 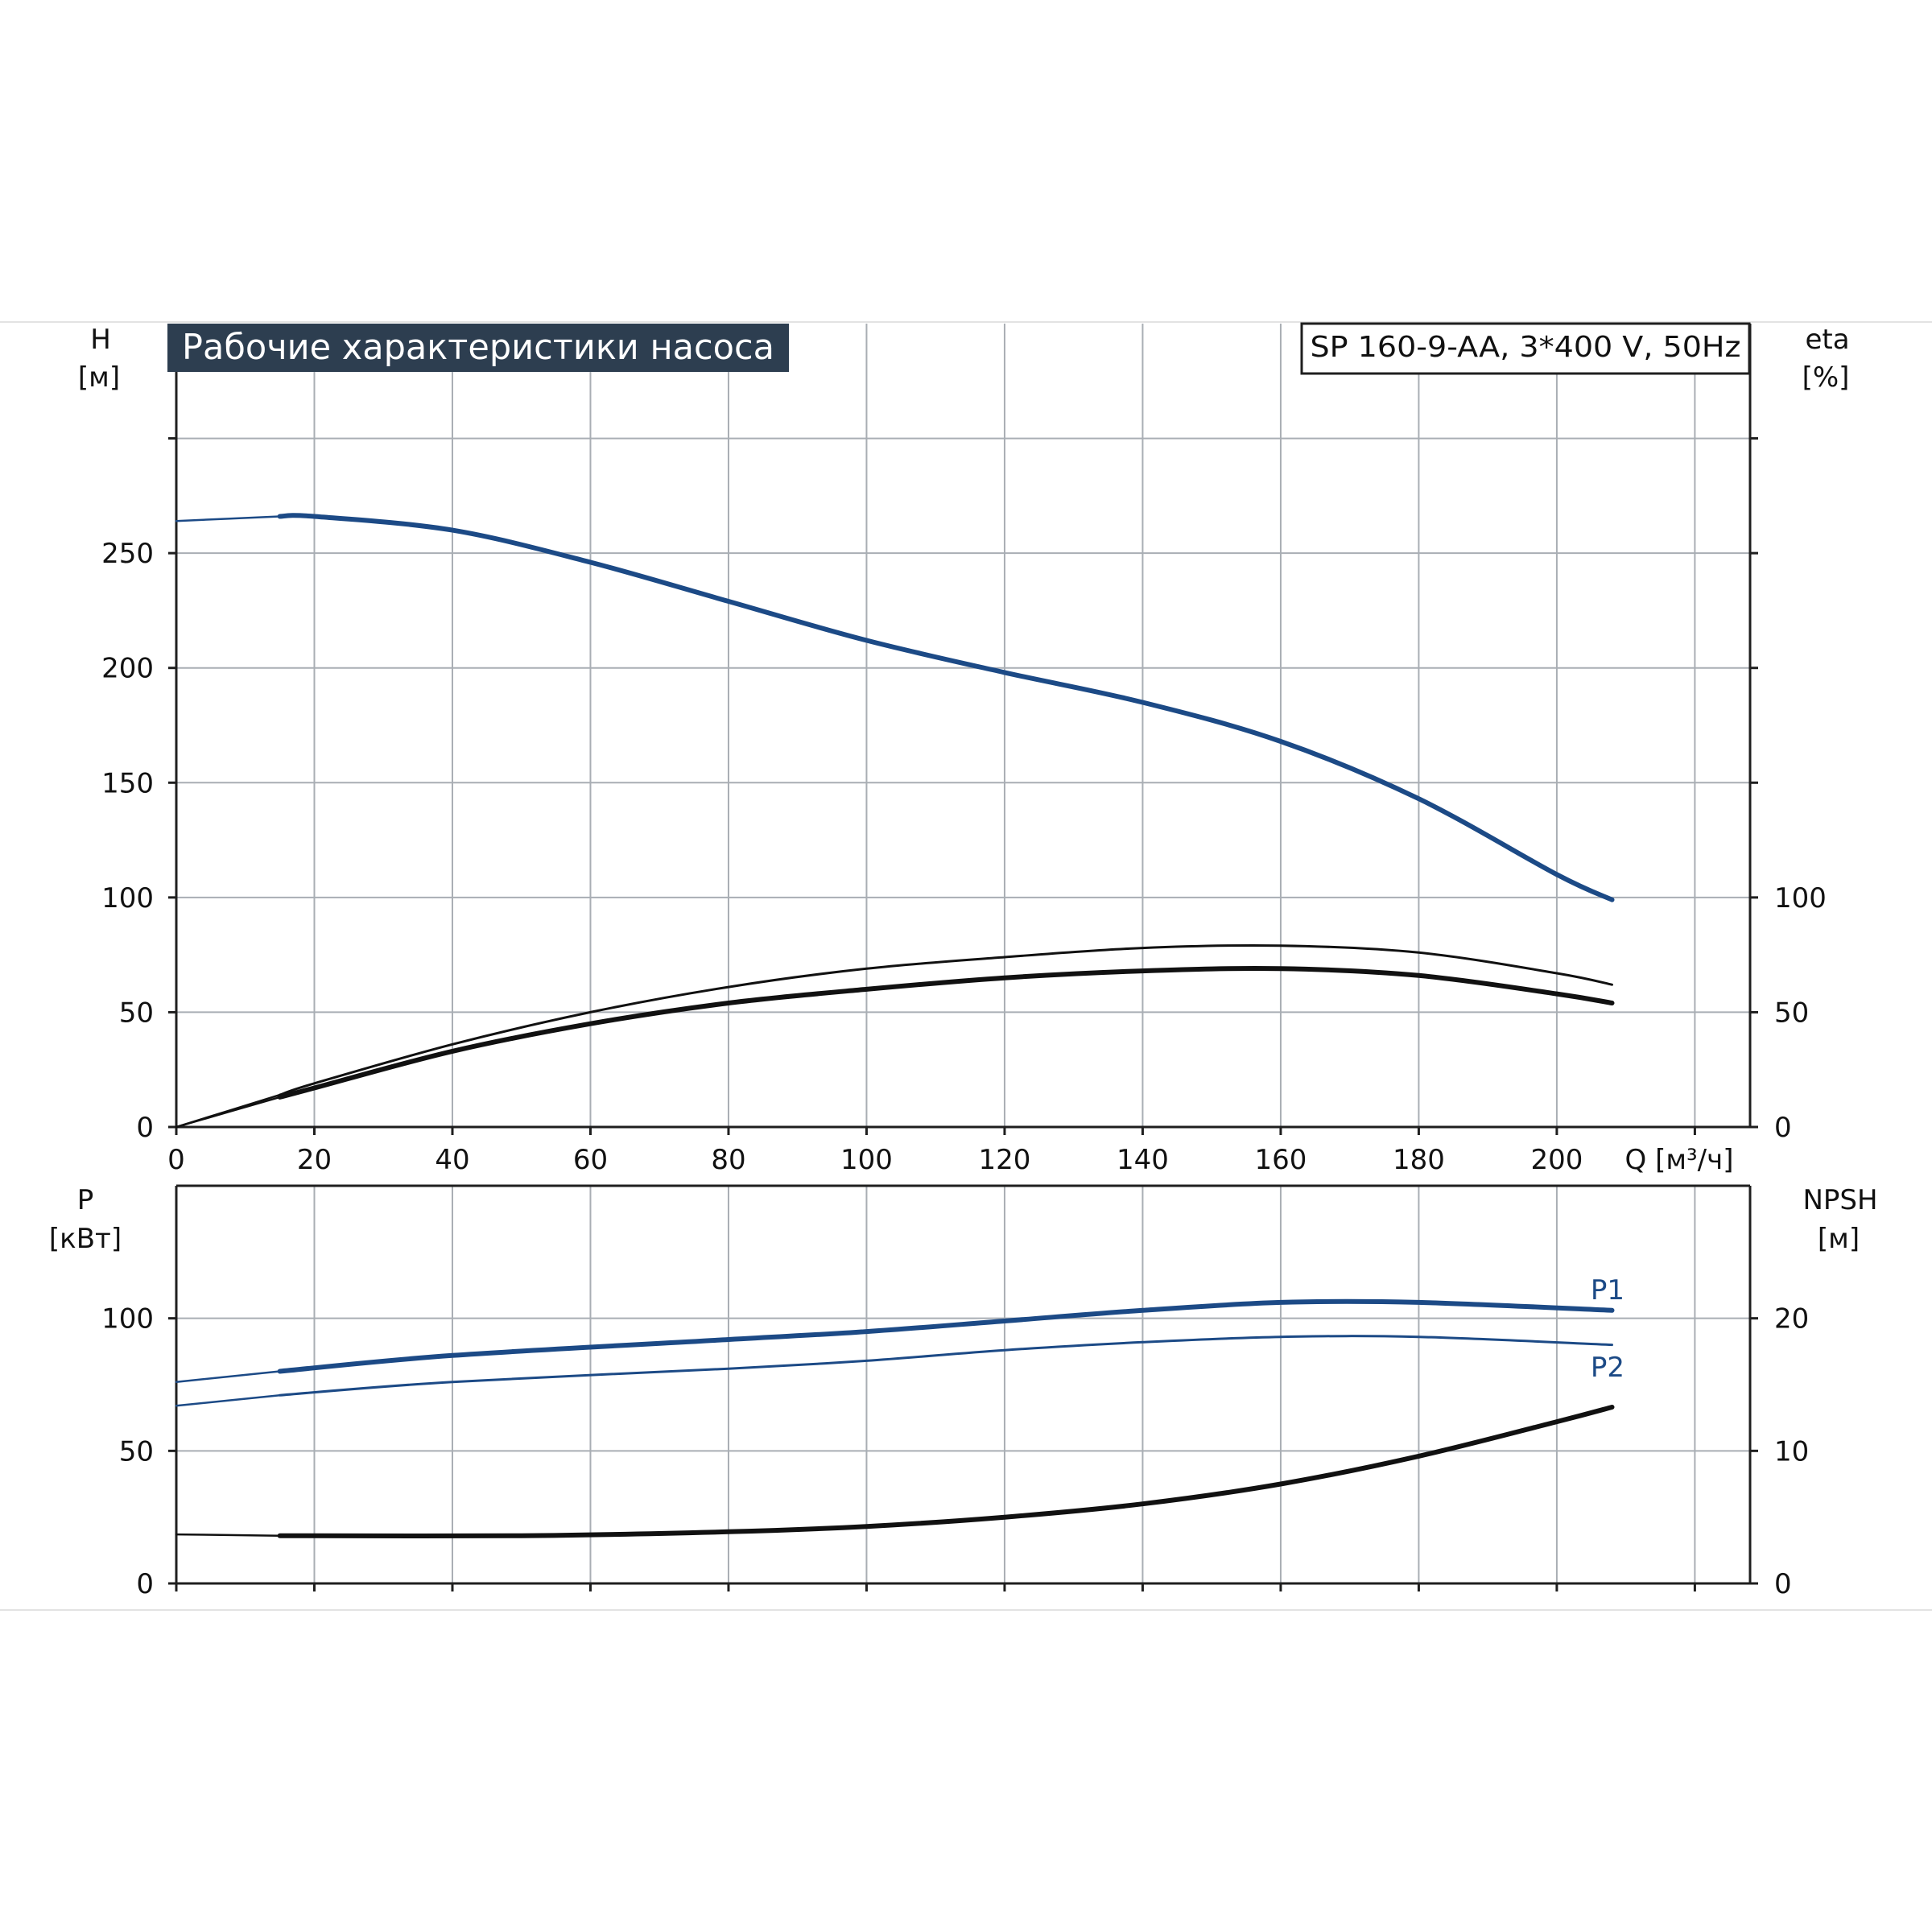 I want to click on x-tick-label: 100, so click(x=866, y=1160).